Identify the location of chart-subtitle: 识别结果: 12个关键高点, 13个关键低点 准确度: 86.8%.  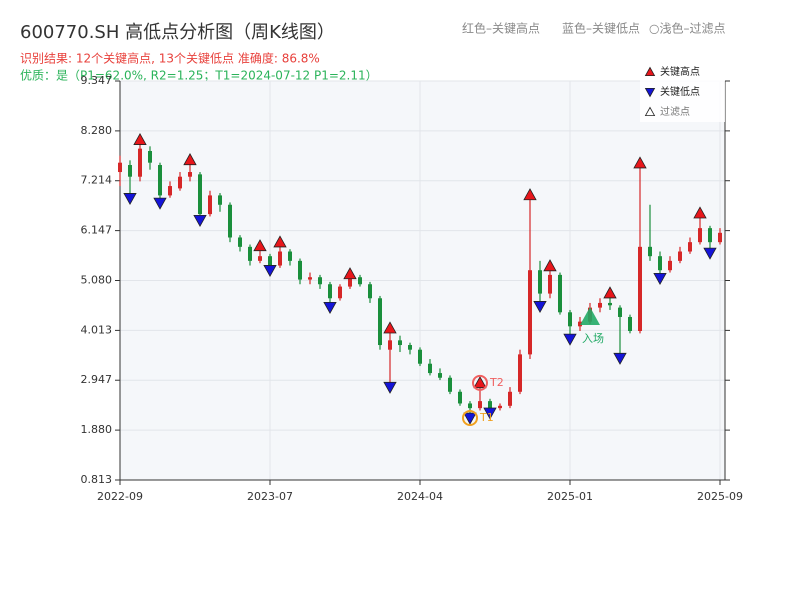
(170, 58).